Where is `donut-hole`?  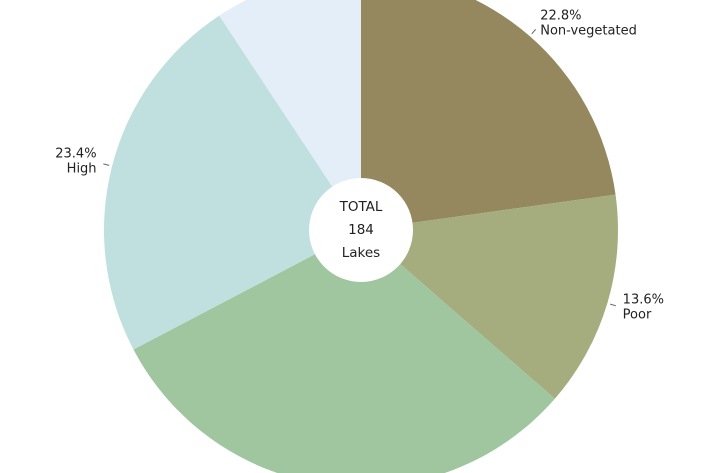 donut-hole is located at coordinates (361, 230).